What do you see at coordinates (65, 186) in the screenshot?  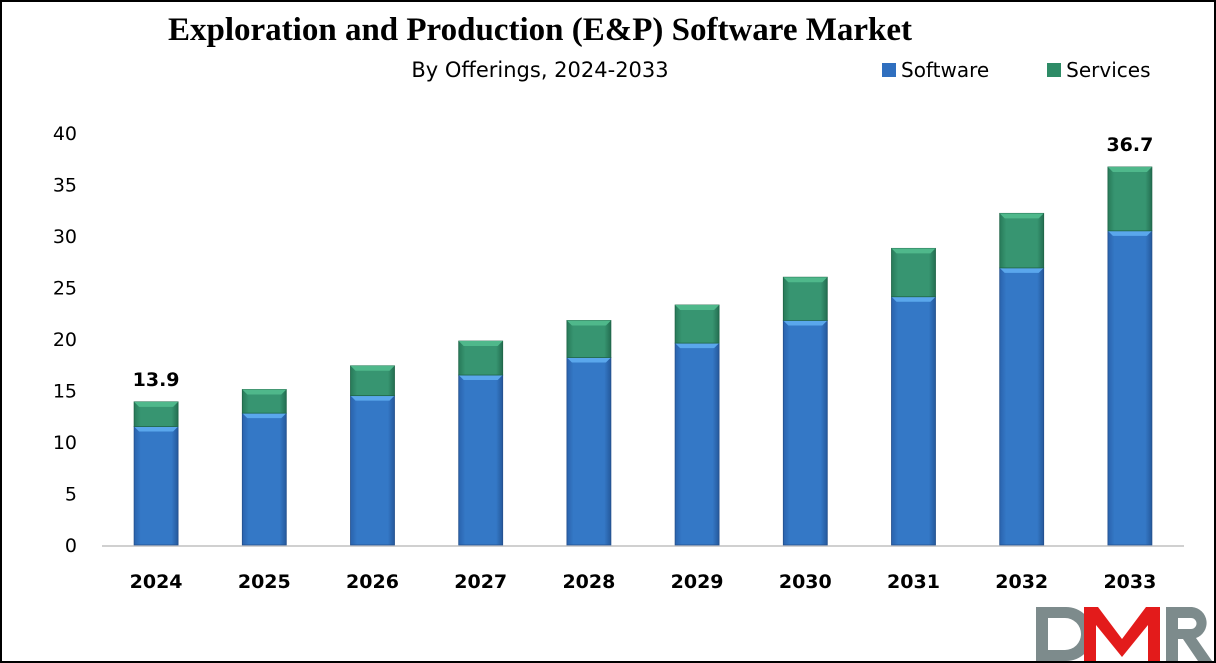 I see `y-tick-label: 35` at bounding box center [65, 186].